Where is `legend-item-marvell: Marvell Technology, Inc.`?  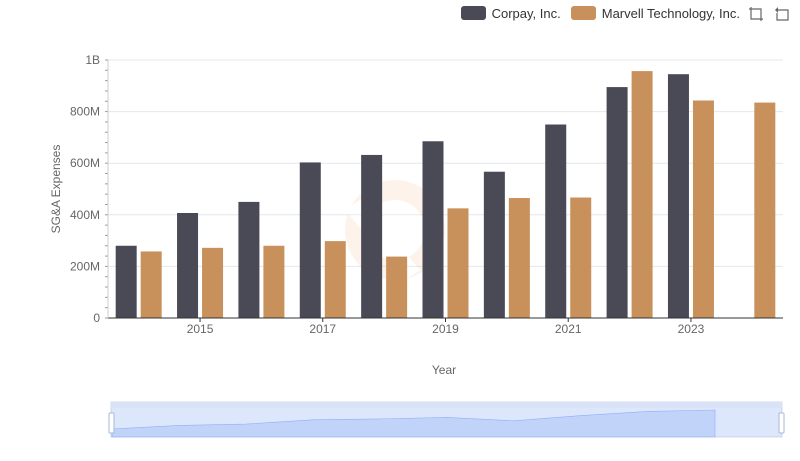 legend-item-marvell: Marvell Technology, Inc. is located at coordinates (655, 13).